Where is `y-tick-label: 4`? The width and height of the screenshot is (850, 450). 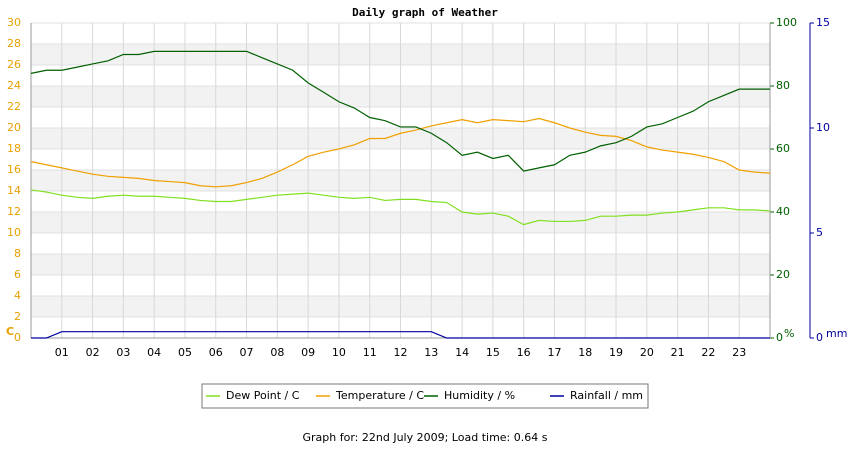 y-tick-label: 4 is located at coordinates (17, 295).